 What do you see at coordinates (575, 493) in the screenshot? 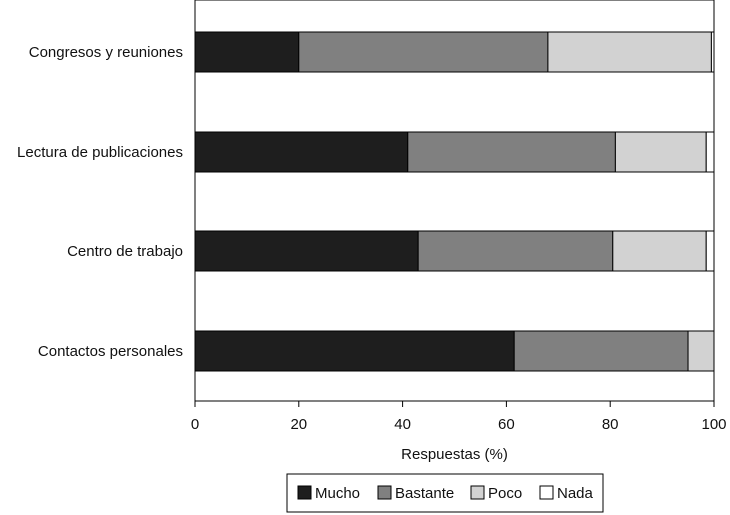
I see `legend-label-nada: Nada` at bounding box center [575, 493].